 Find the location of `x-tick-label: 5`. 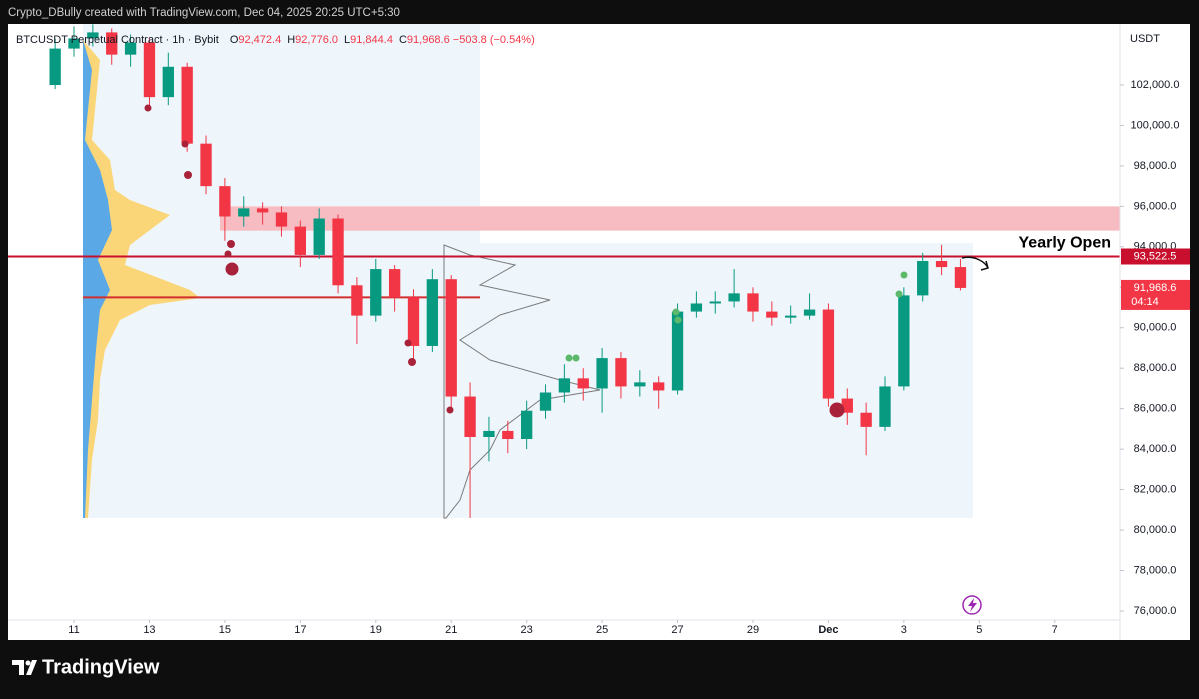

x-tick-label: 5 is located at coordinates (979, 630).